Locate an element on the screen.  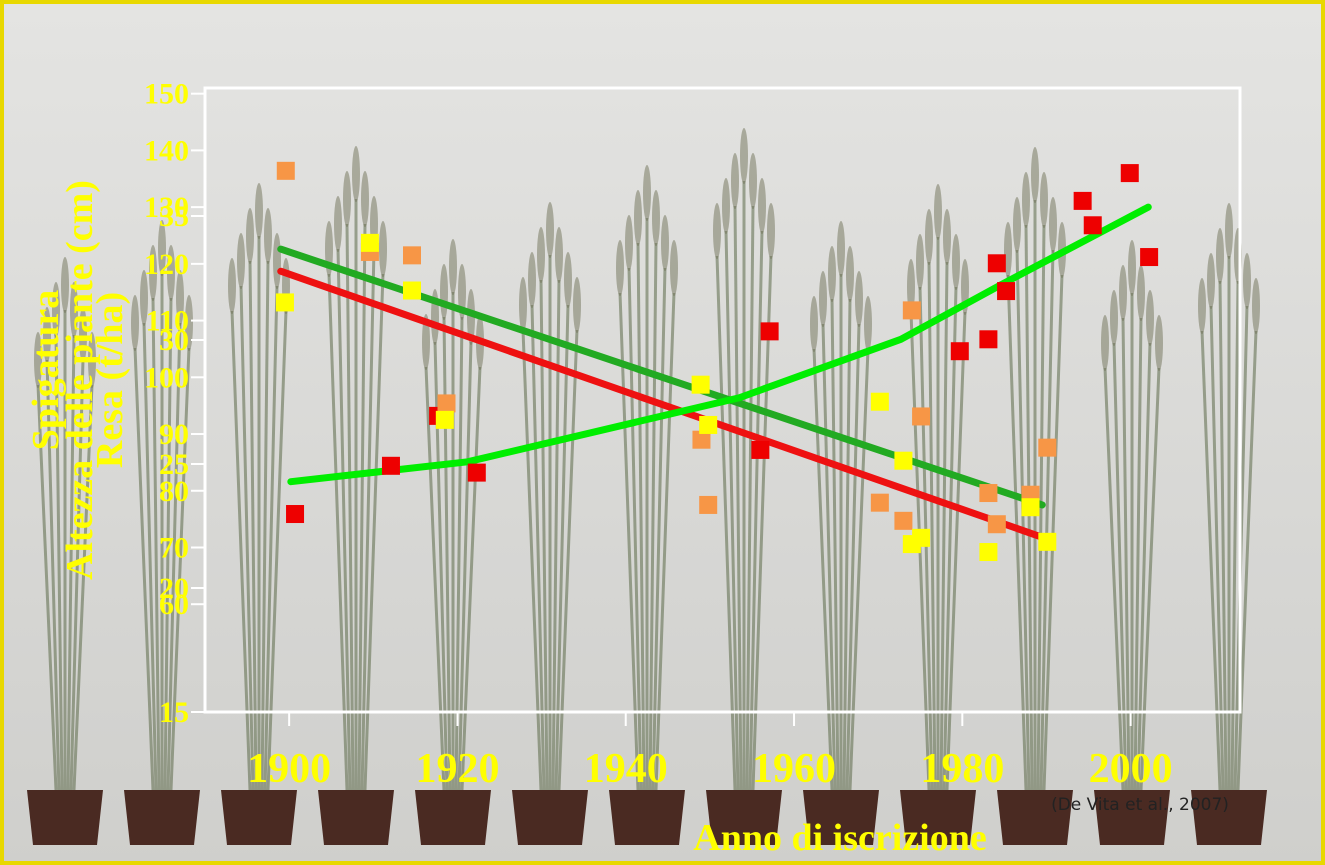
y-axis-title: Resa (t/ha) is located at coordinates (110, 380).